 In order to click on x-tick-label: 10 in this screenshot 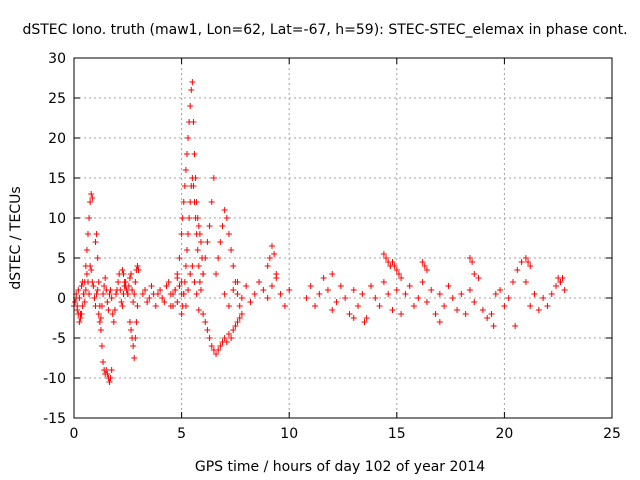, I will do `click(289, 434)`.